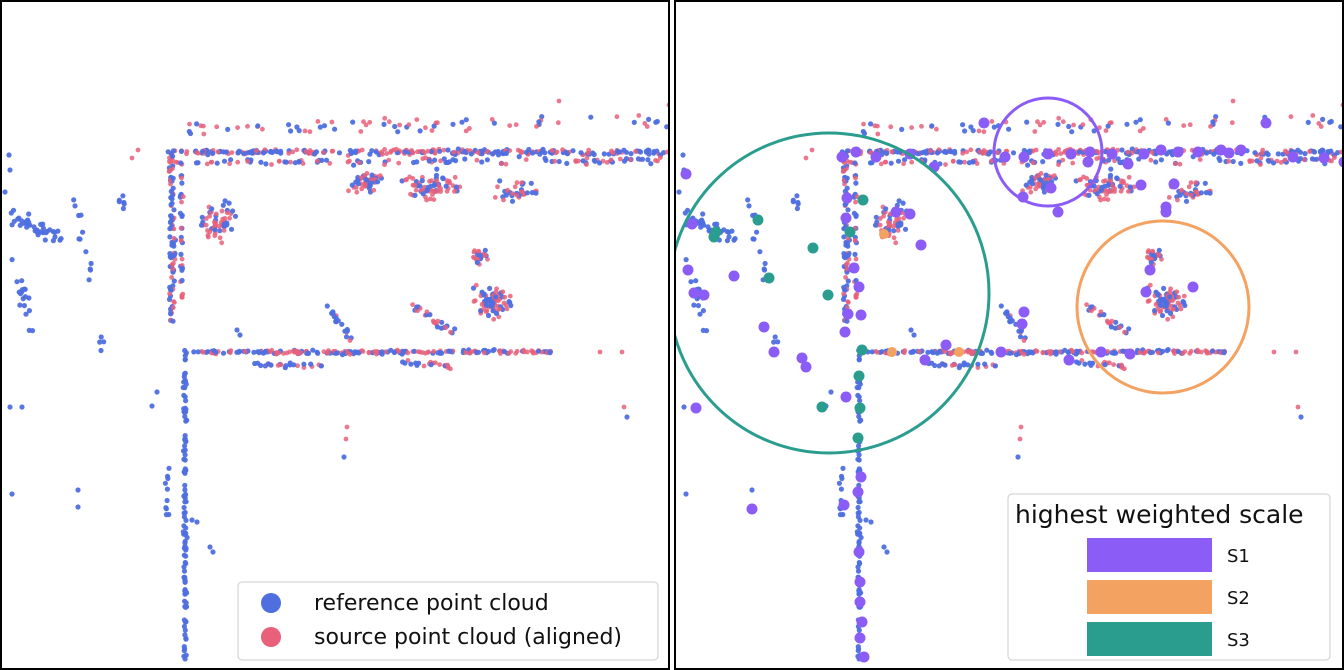 Image resolution: width=1344 pixels, height=670 pixels. I want to click on s1-scale-circle, so click(1048, 152).